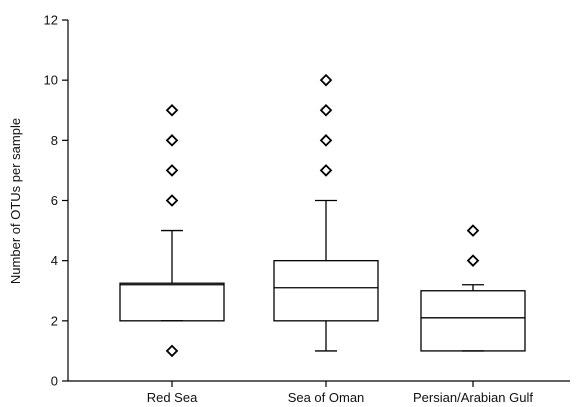 The image size is (585, 407). What do you see at coordinates (51, 80) in the screenshot?
I see `y-tick-label-10: 10` at bounding box center [51, 80].